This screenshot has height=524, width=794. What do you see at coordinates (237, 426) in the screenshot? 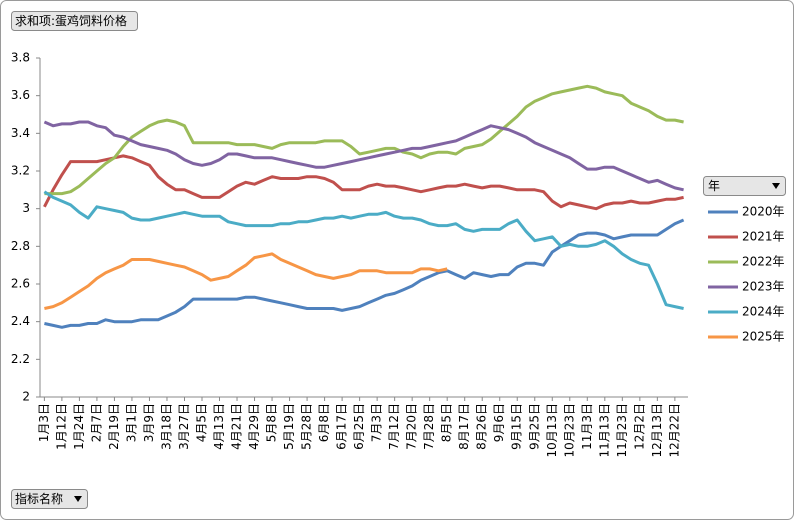
I see `x-tick-label: 4月21日` at bounding box center [237, 426].